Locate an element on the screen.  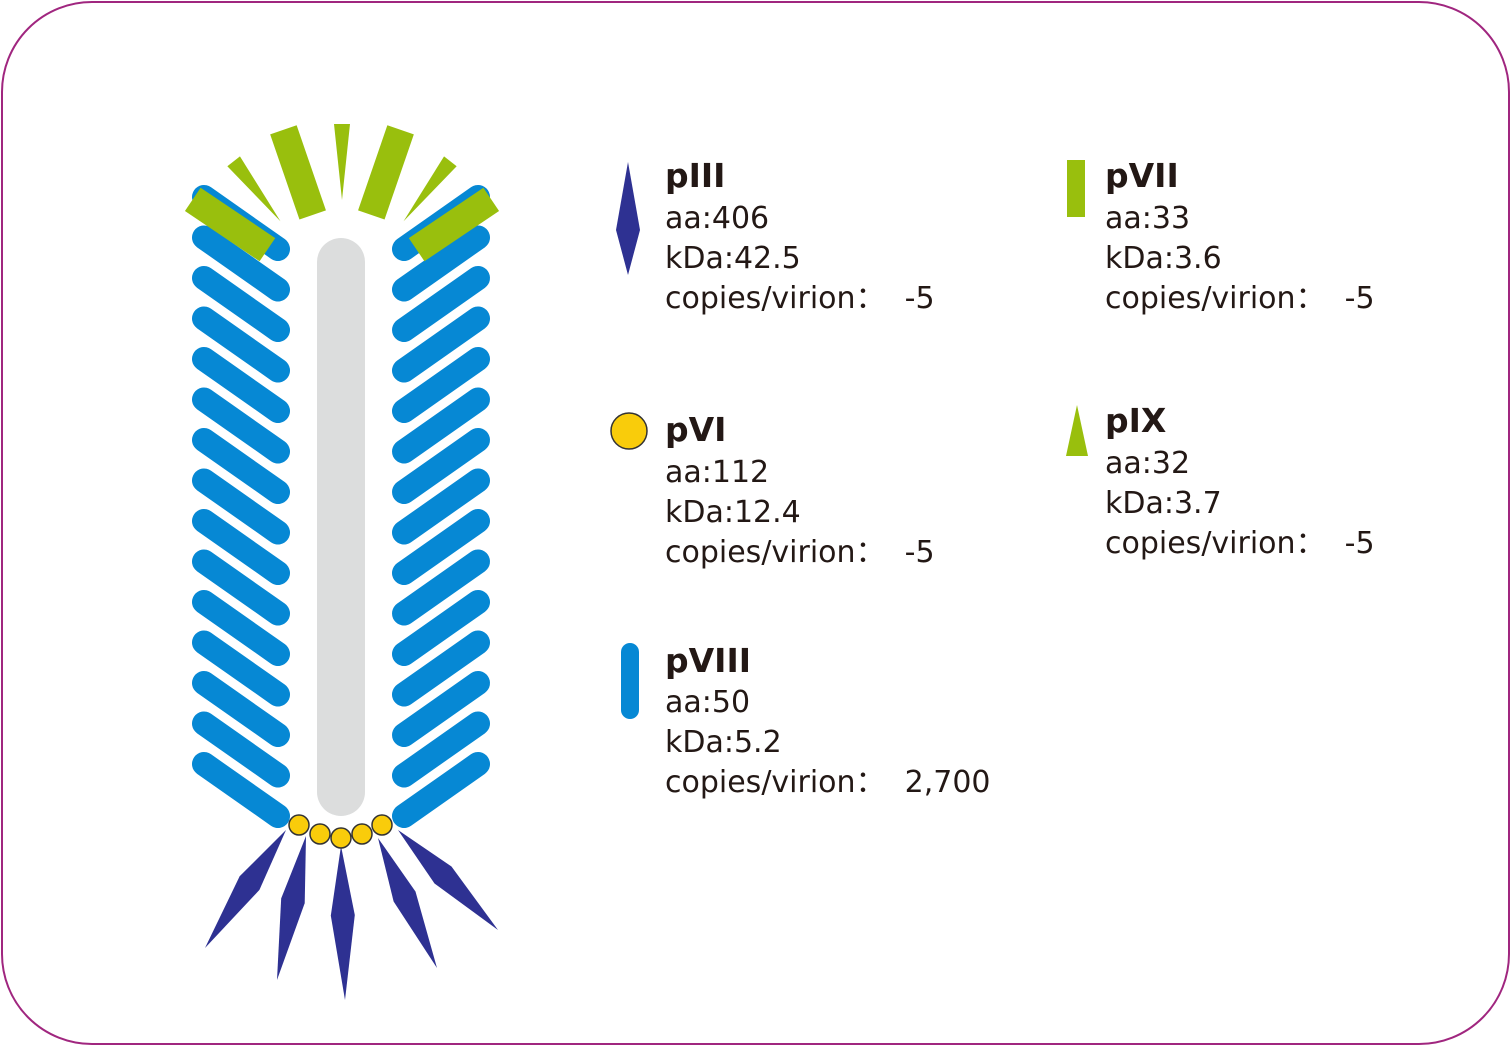
kda: kDa:3.6 is located at coordinates (1163, 258).